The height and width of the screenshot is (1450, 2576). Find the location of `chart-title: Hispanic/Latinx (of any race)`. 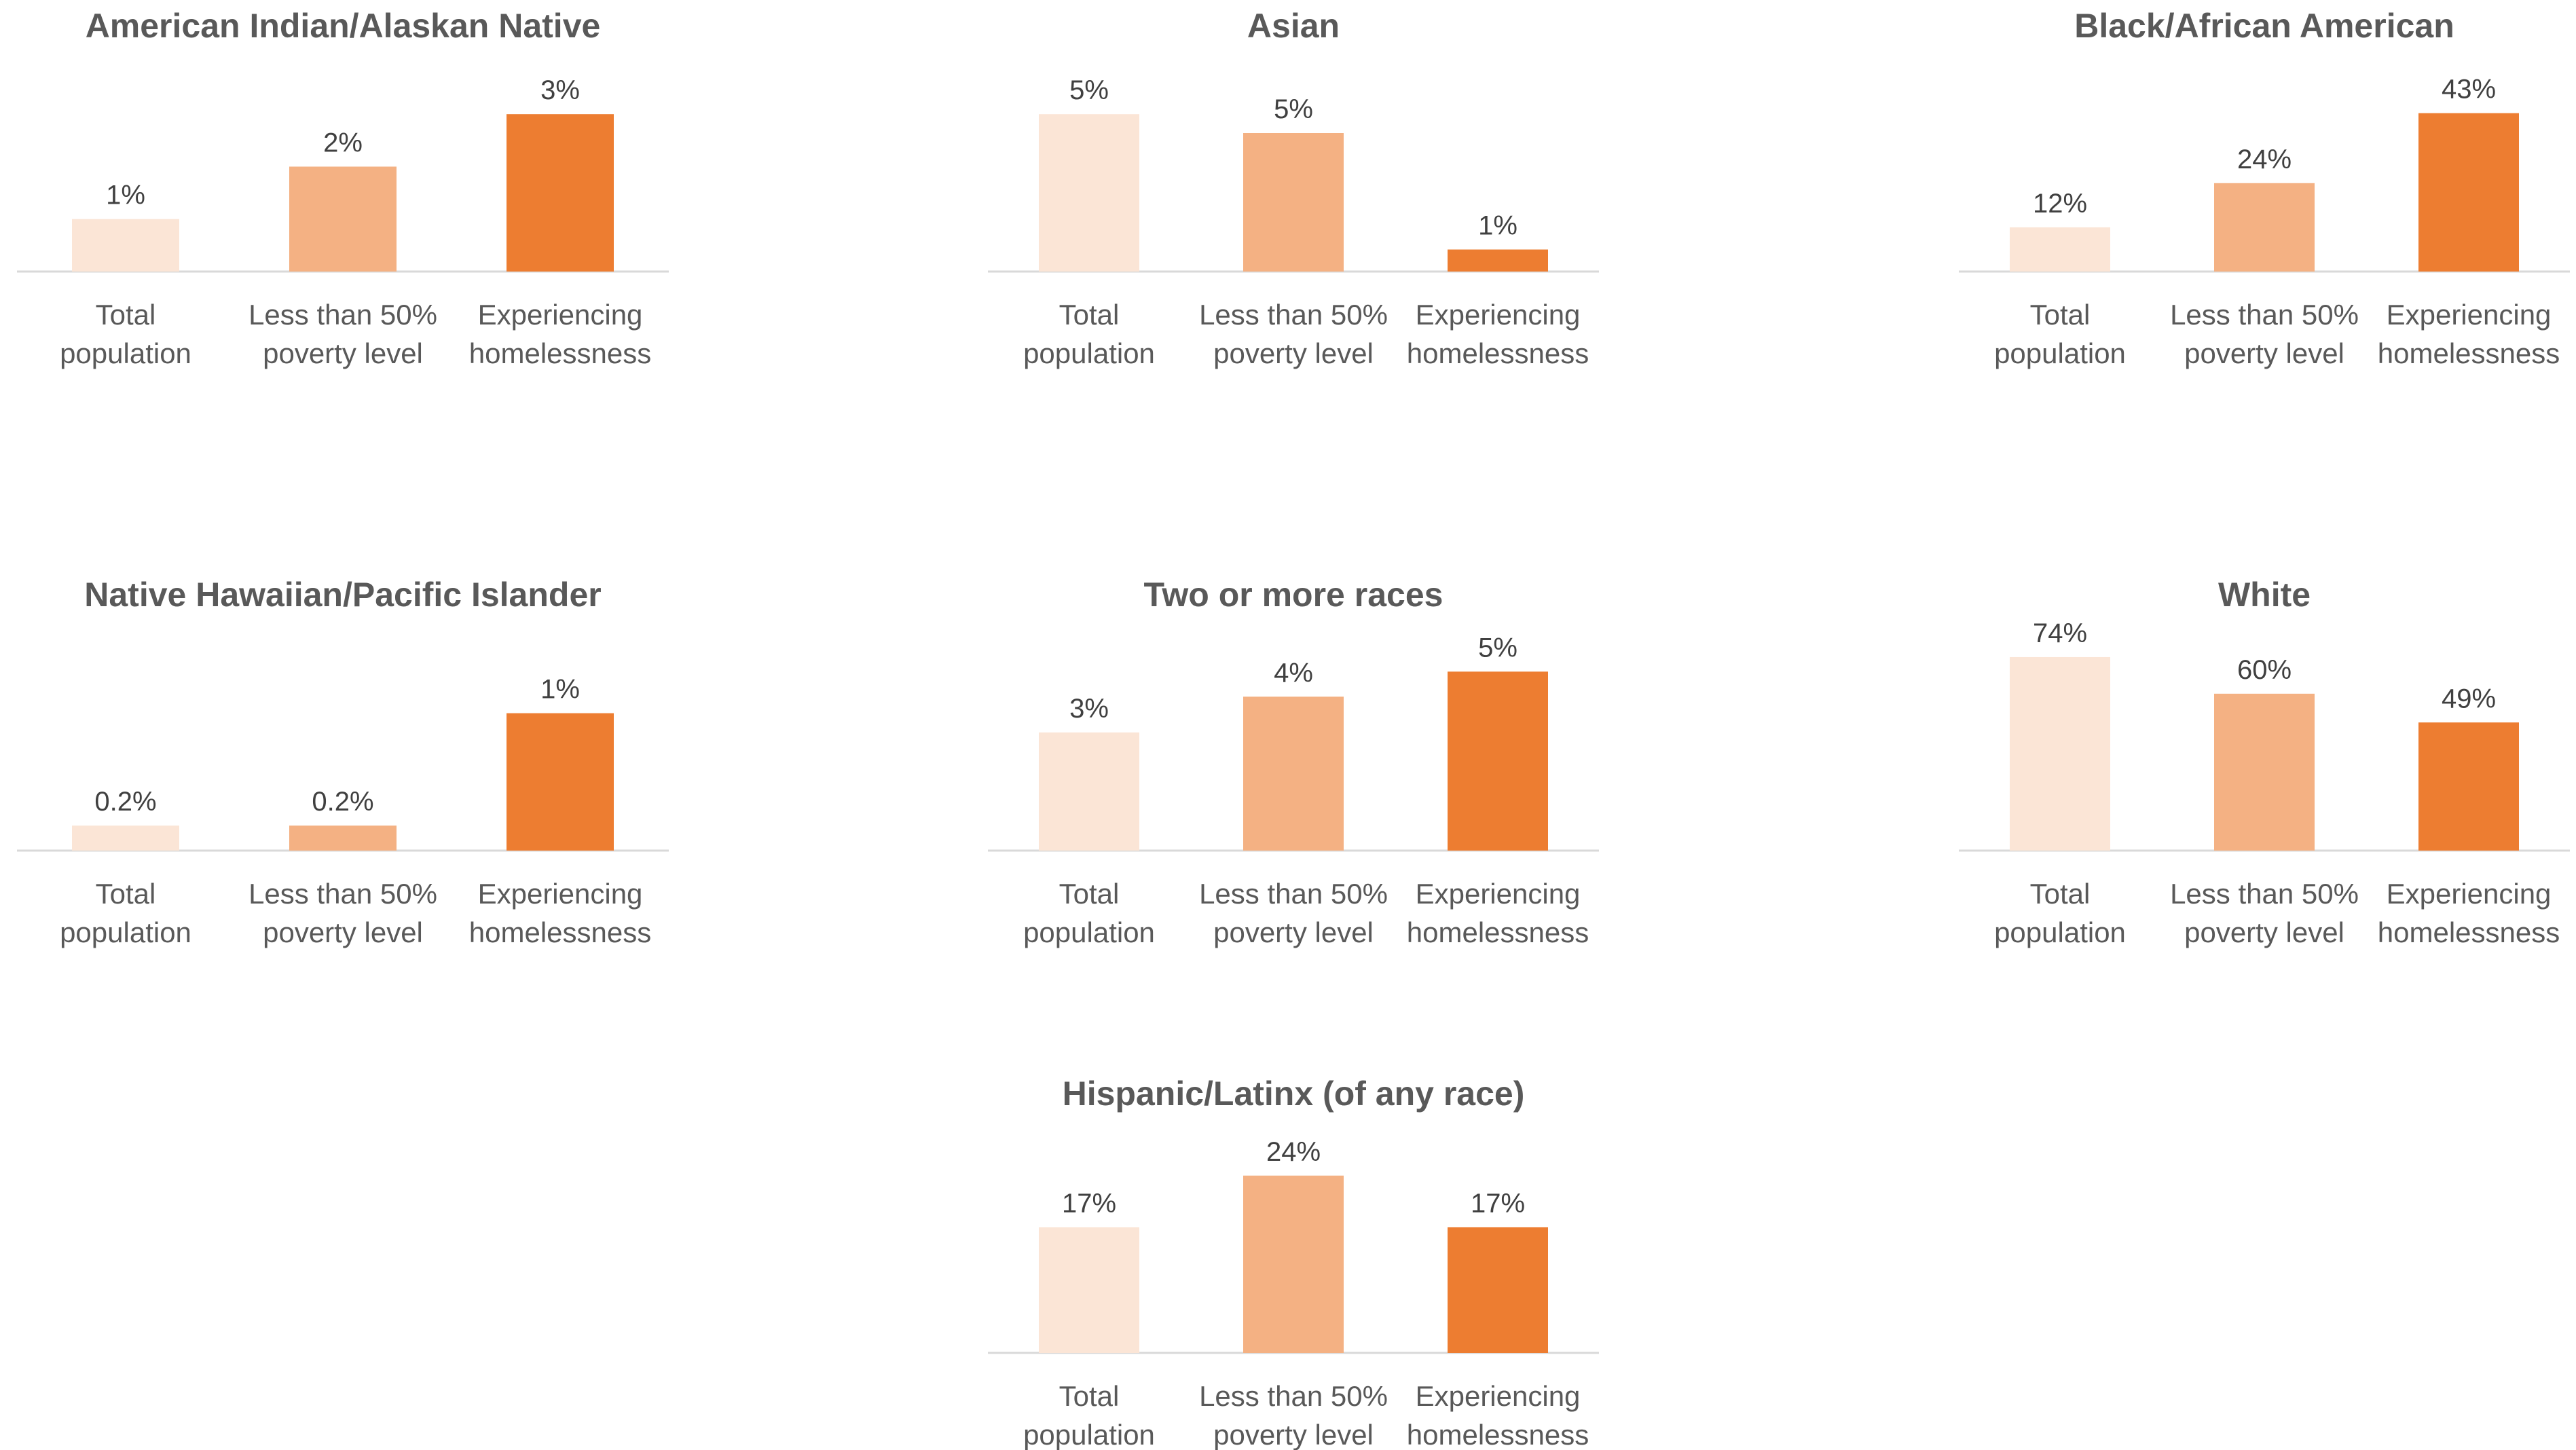

chart-title: Hispanic/Latinx (of any race) is located at coordinates (1294, 1094).